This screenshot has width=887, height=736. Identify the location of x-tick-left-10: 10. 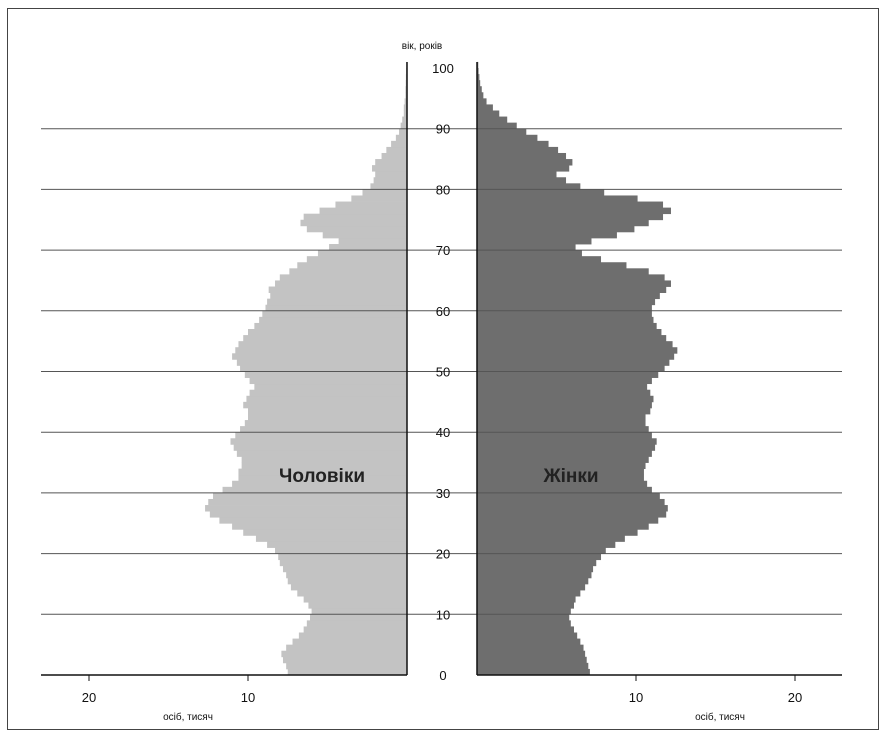
(248, 697).